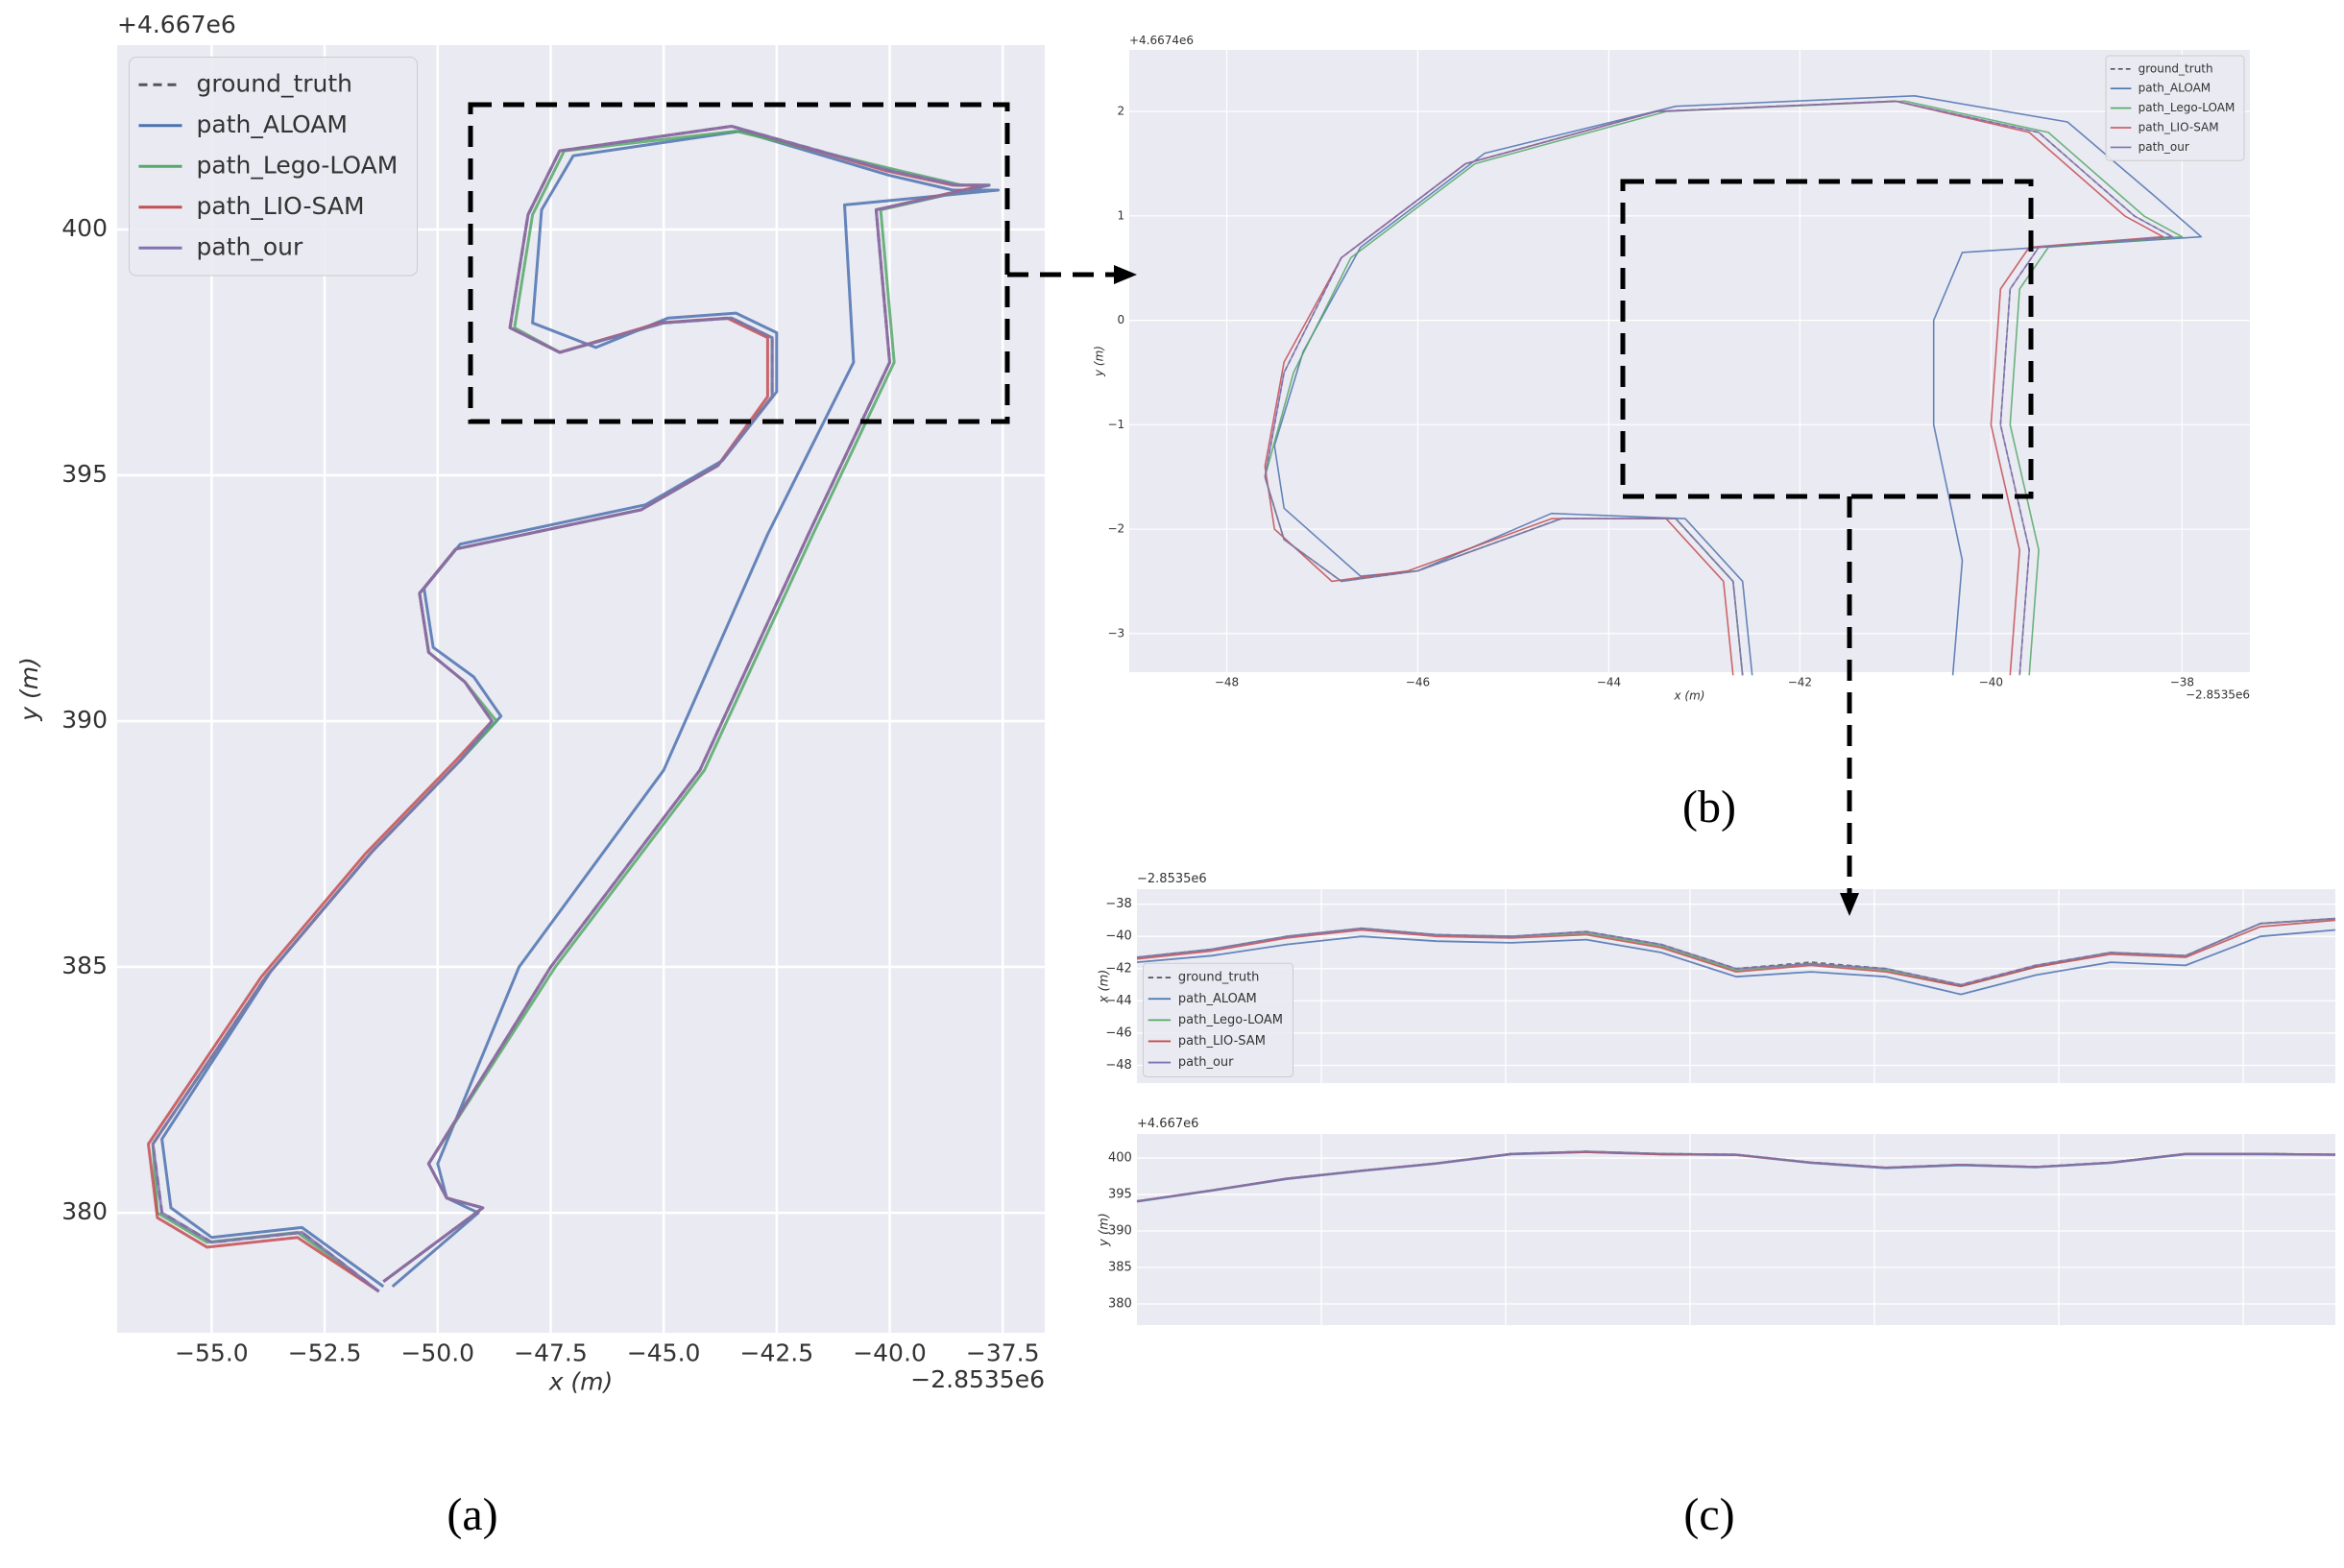 The width and height of the screenshot is (2344, 1568). I want to click on x-tick-label: −40.0, so click(890, 1353).